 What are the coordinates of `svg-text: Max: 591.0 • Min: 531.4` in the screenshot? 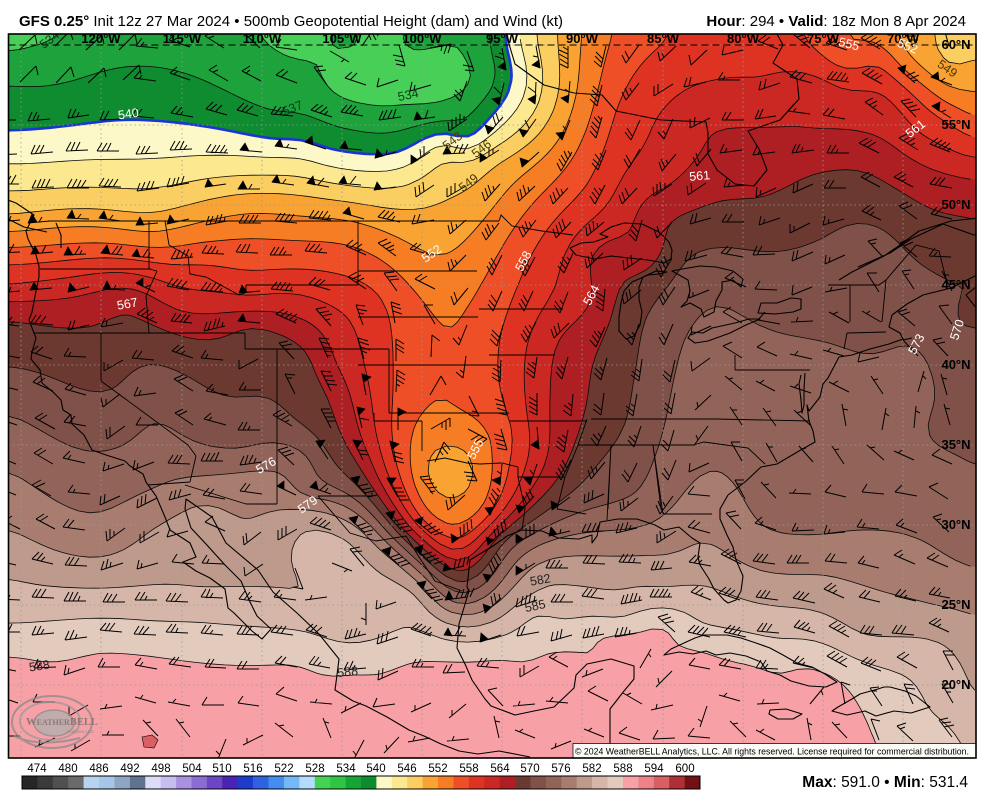 It's located at (885, 782).